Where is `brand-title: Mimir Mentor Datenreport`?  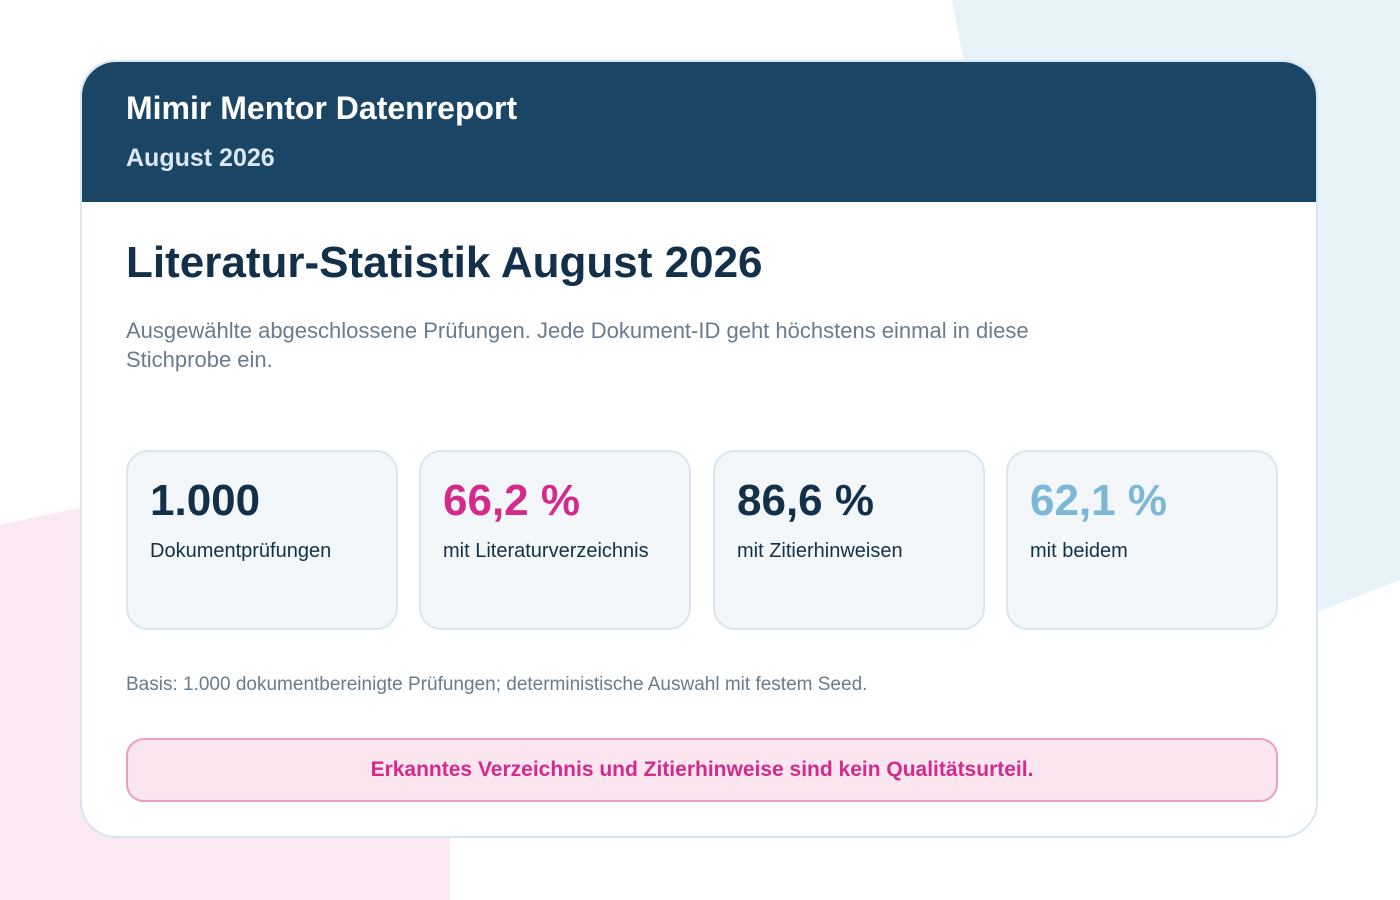
brand-title: Mimir Mentor Datenreport is located at coordinates (322, 108).